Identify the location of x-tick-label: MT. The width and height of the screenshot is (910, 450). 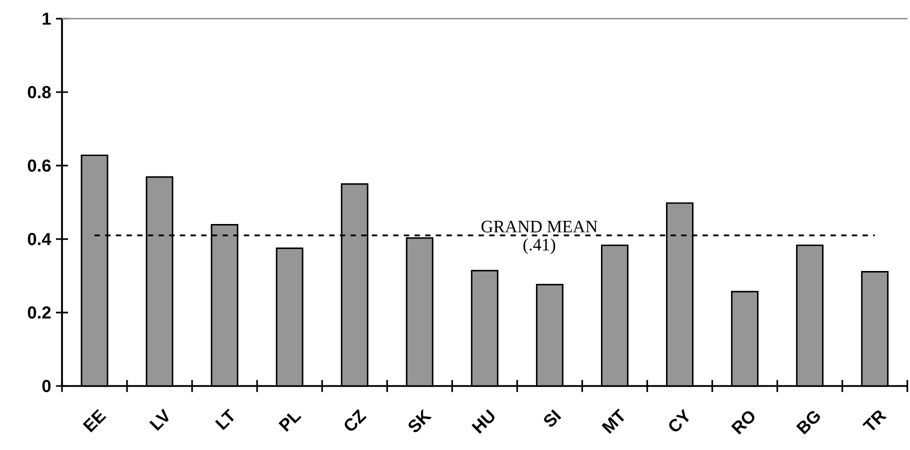
(613, 421).